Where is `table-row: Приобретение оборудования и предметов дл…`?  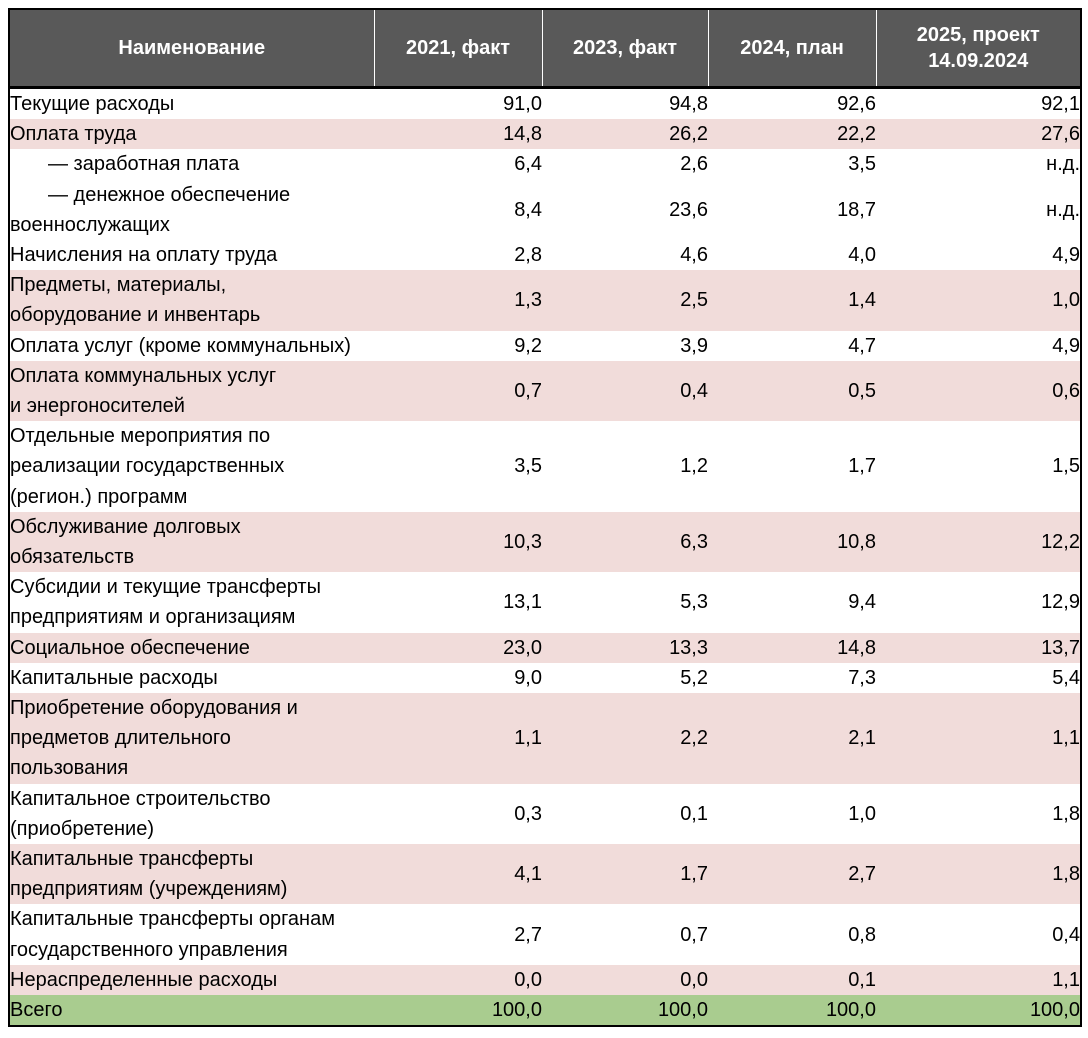 table-row: Приобретение оборудования и предметов дл… is located at coordinates (545, 738).